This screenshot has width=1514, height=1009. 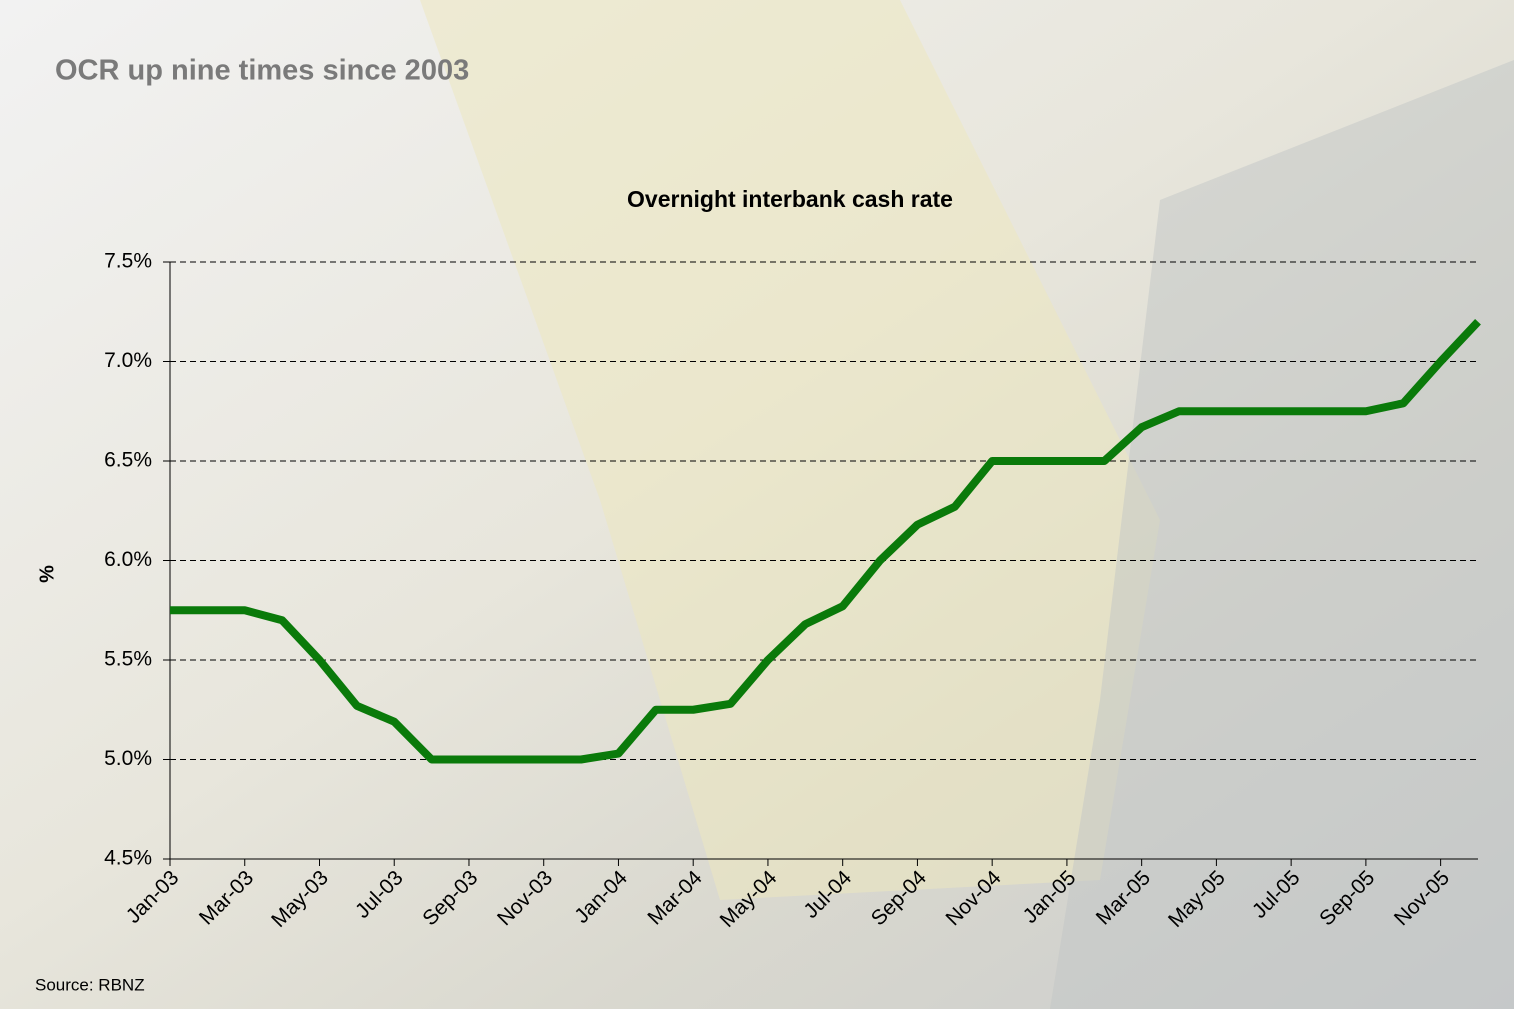 What do you see at coordinates (128, 858) in the screenshot?
I see `y-tick-label: 4.5%` at bounding box center [128, 858].